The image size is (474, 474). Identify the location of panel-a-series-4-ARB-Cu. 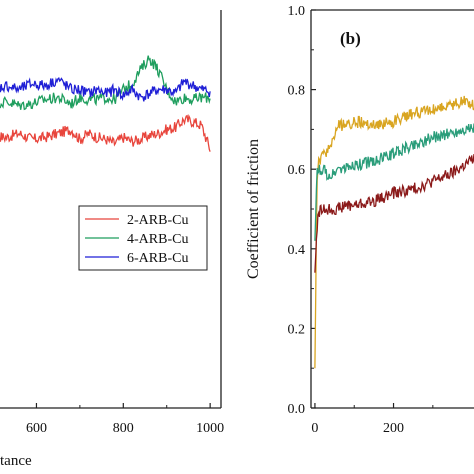
(105, 83).